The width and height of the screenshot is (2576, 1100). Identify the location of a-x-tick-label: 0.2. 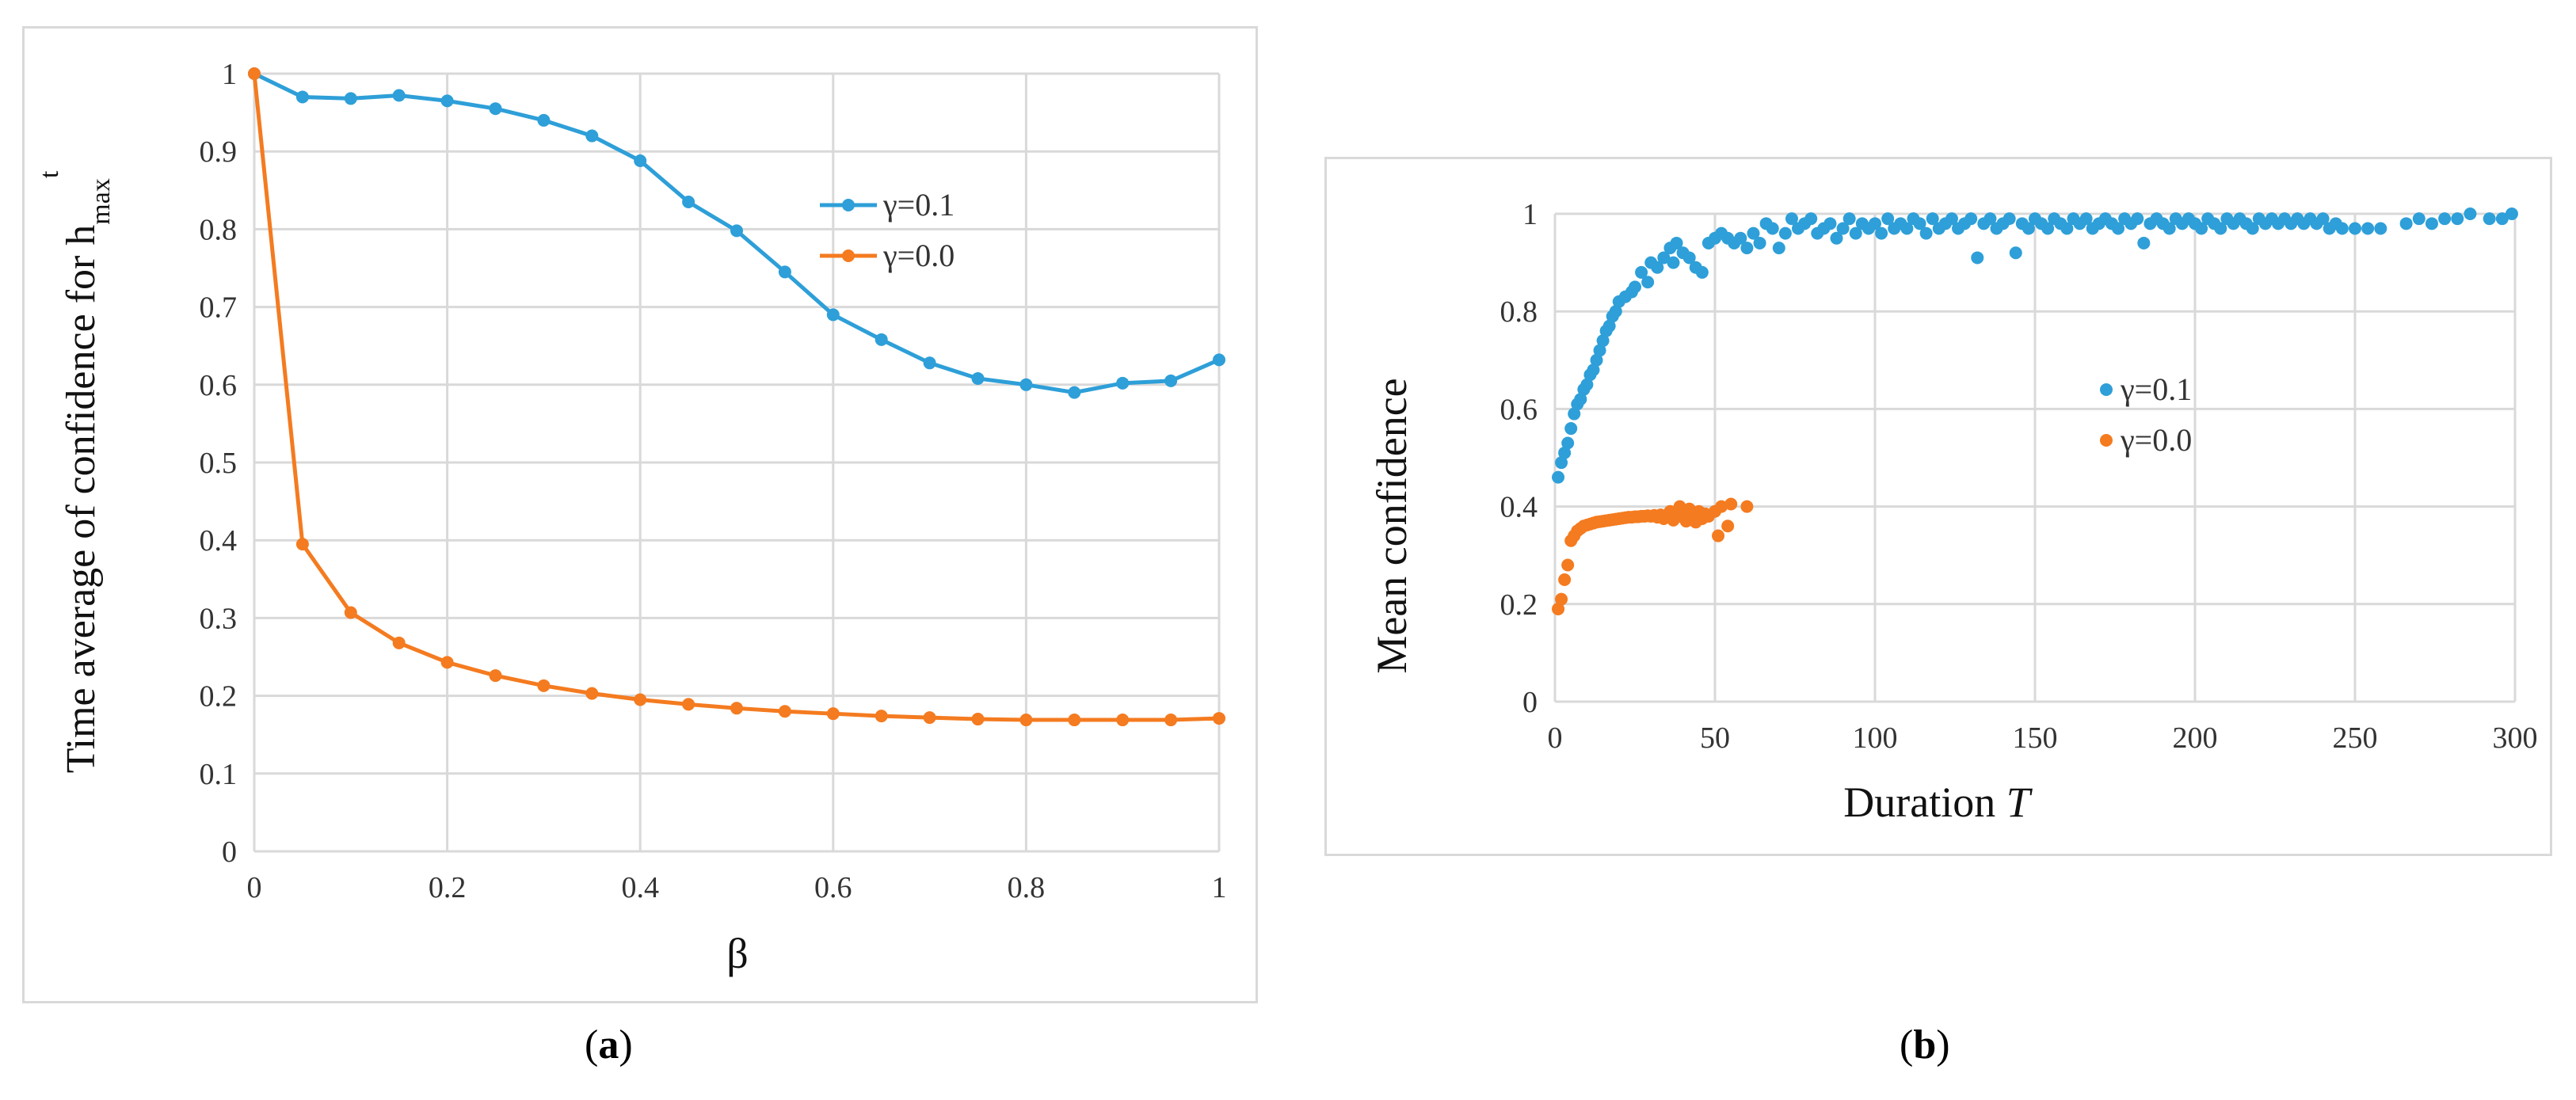
(448, 887).